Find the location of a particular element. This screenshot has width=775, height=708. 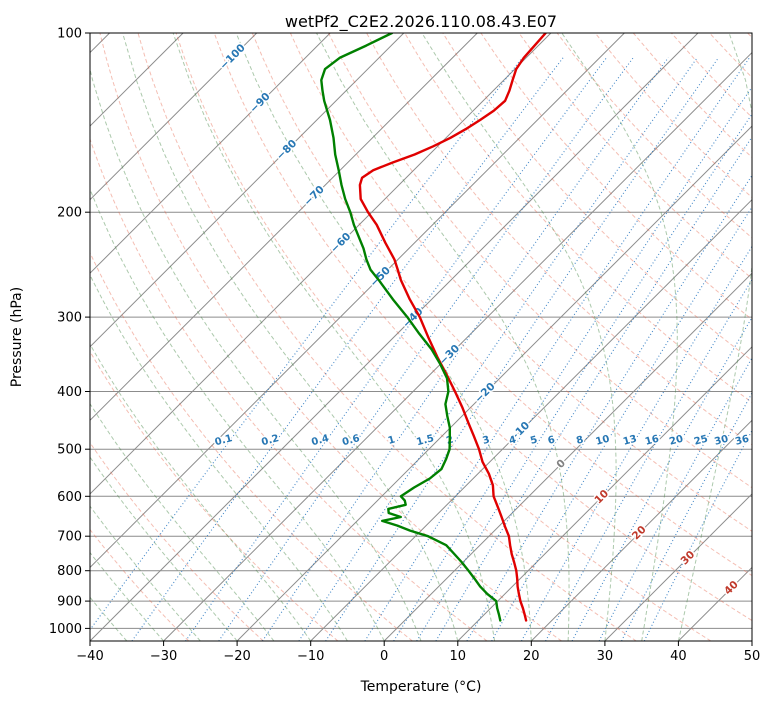

y-tick-label: 600 is located at coordinates (69, 497).